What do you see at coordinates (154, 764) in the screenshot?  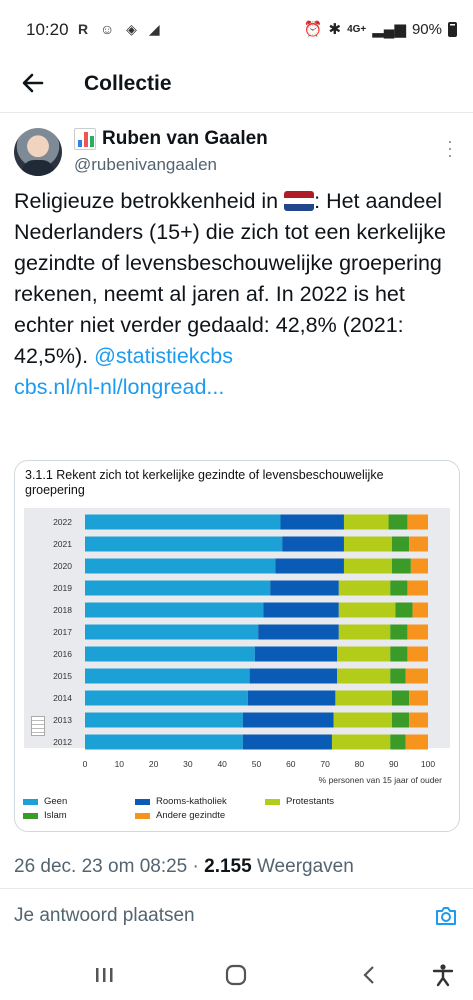 I see `x-tick-label: 20` at bounding box center [154, 764].